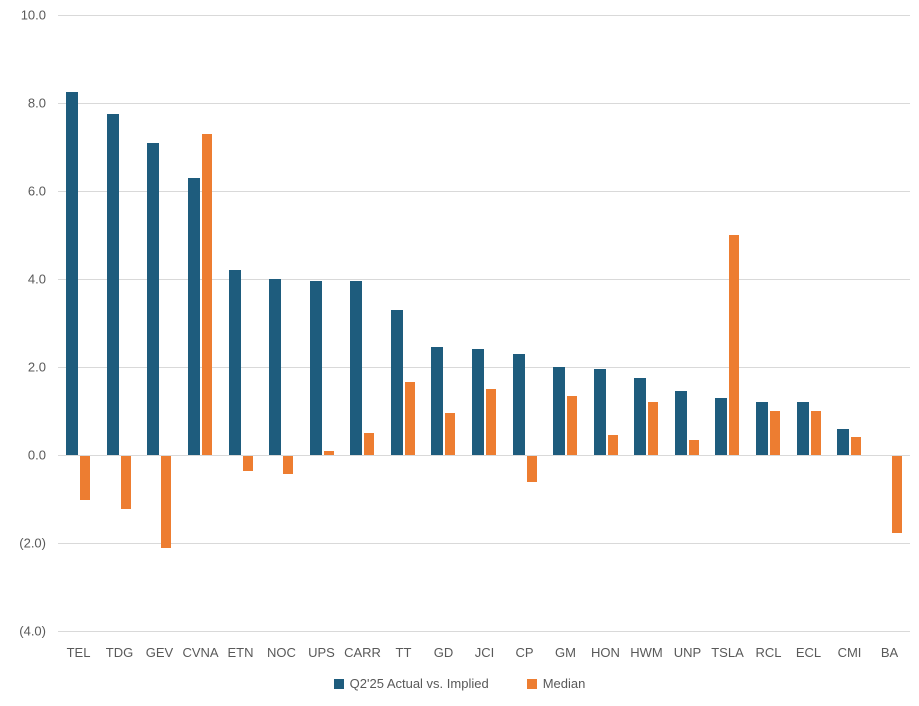 The width and height of the screenshot is (919, 706). What do you see at coordinates (897, 494) in the screenshot?
I see `bar-BA-median` at bounding box center [897, 494].